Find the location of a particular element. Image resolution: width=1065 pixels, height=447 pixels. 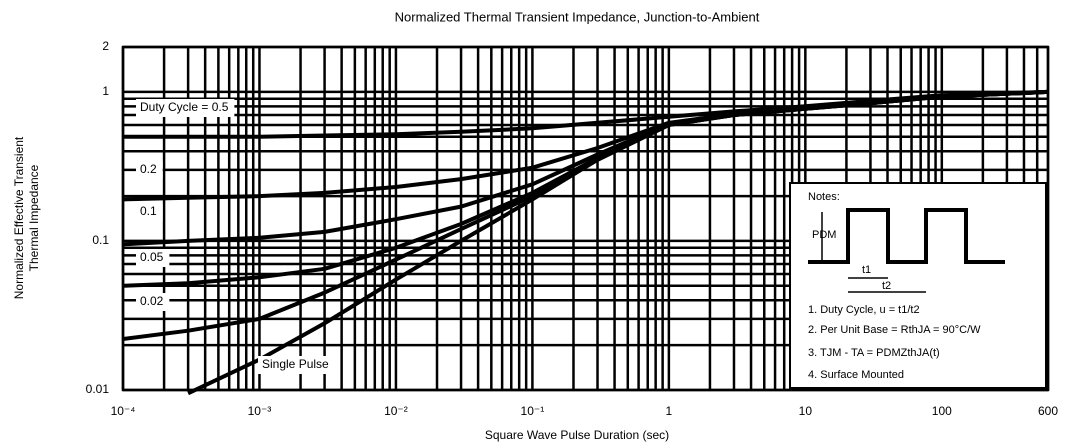

x-tick-label: 1 is located at coordinates (669, 411).